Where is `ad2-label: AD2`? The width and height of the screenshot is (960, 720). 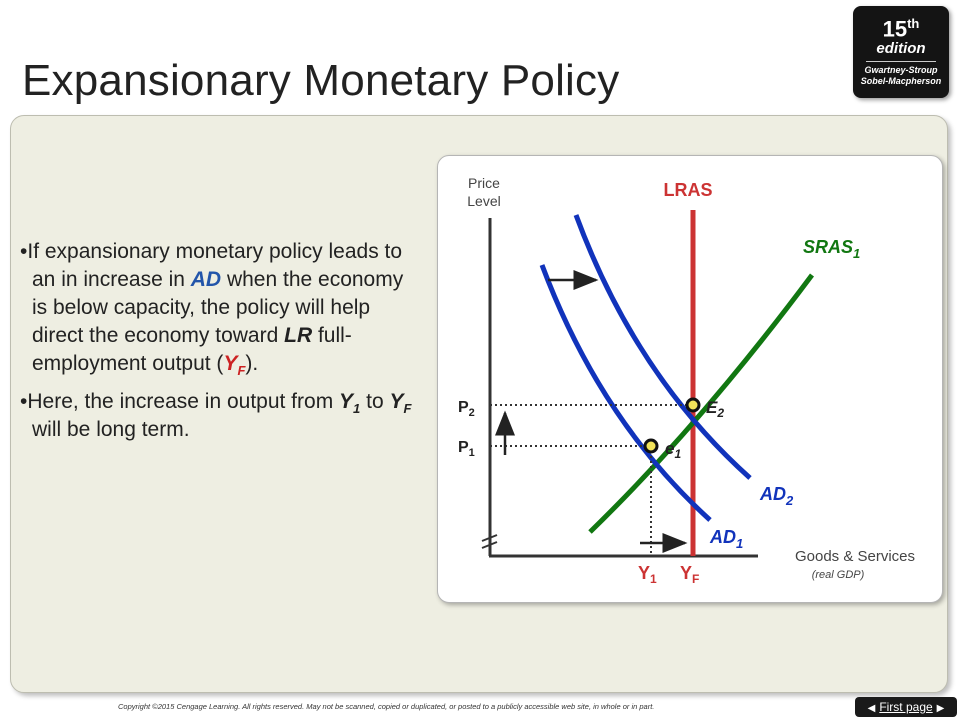
ad2-label: AD2 is located at coordinates (776, 496).